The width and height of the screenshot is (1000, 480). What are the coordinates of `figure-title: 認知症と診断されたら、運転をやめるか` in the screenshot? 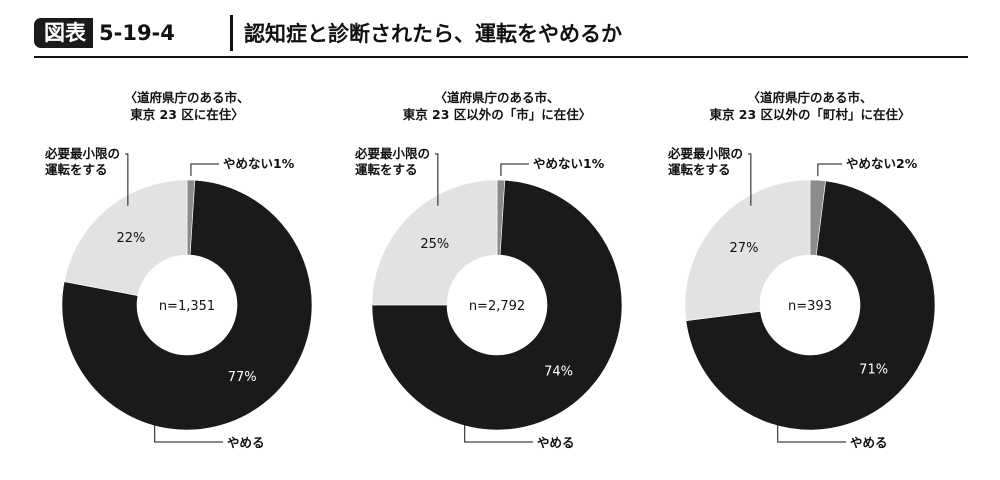 It's located at (433, 34).